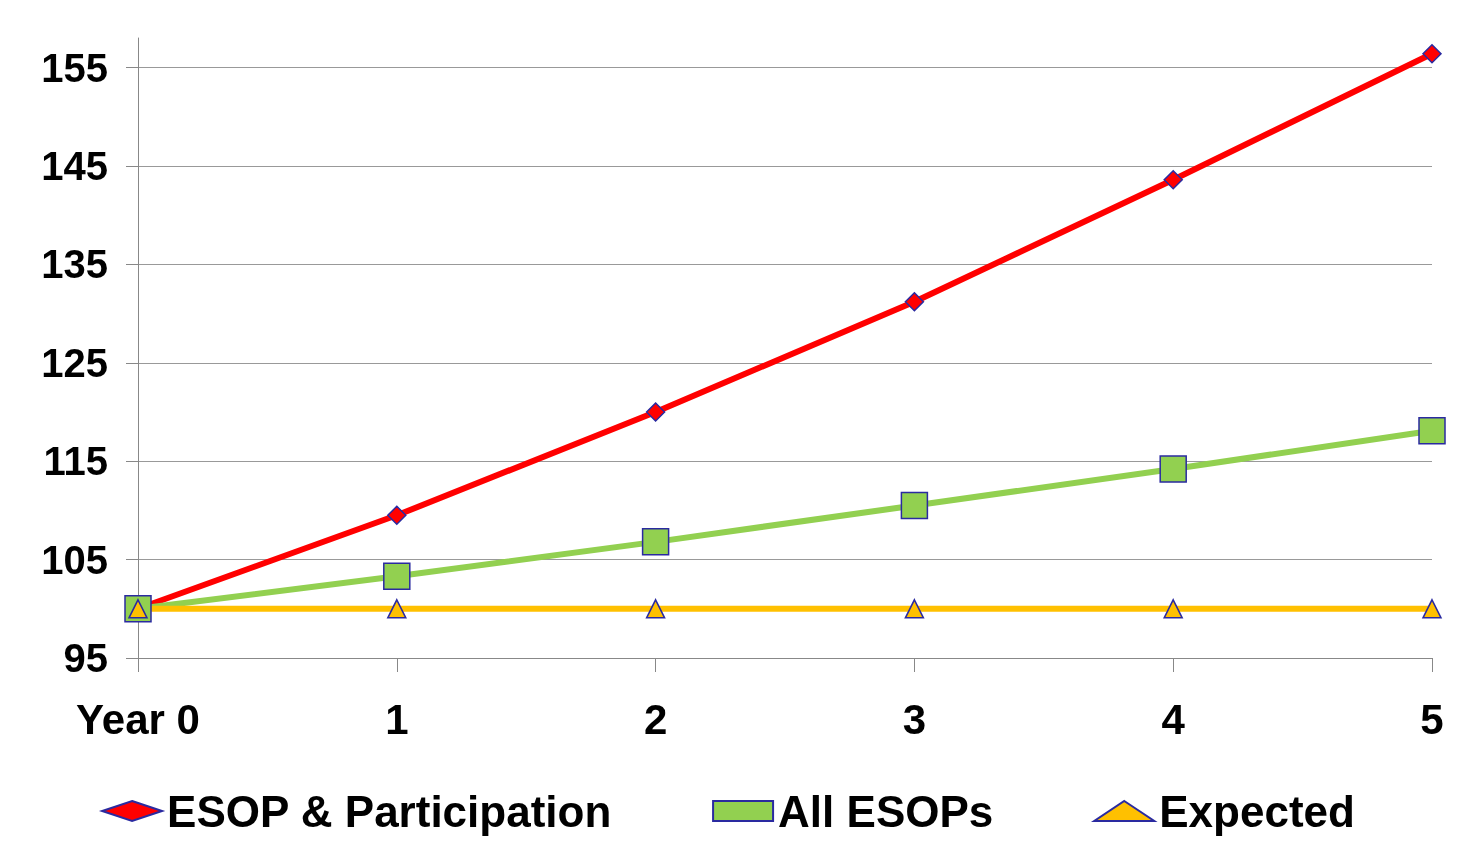  I want to click on y-tick-label: 145, so click(74, 165).